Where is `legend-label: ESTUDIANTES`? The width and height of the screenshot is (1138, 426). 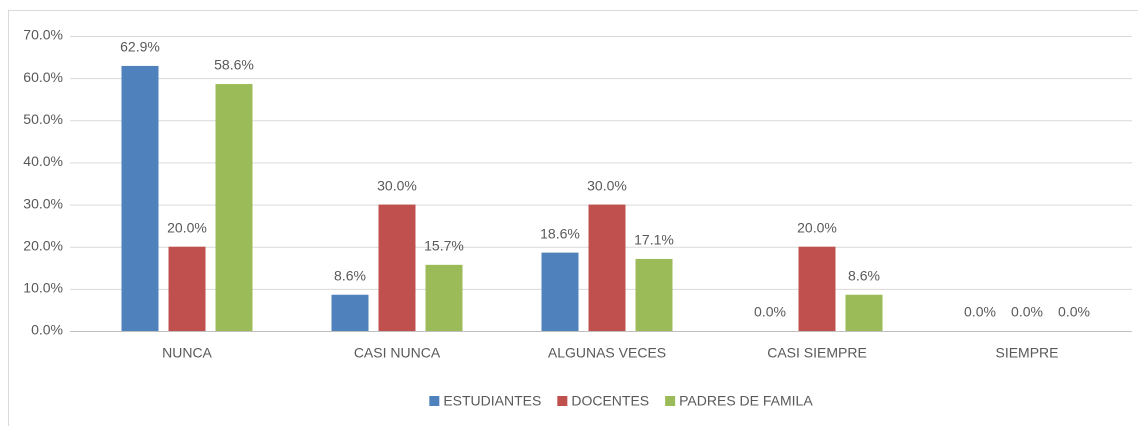 legend-label: ESTUDIANTES is located at coordinates (492, 401).